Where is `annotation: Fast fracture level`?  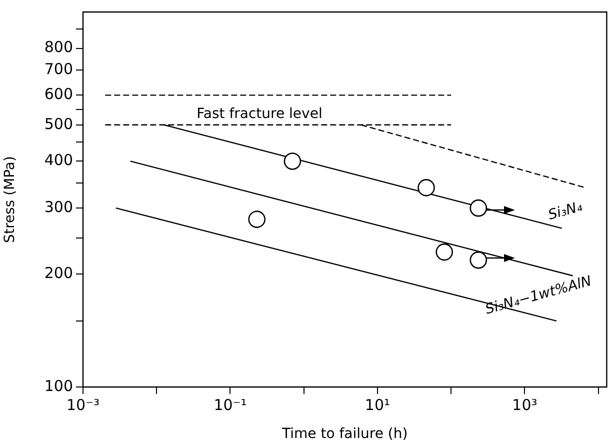 annotation: Fast fracture level is located at coordinates (259, 114).